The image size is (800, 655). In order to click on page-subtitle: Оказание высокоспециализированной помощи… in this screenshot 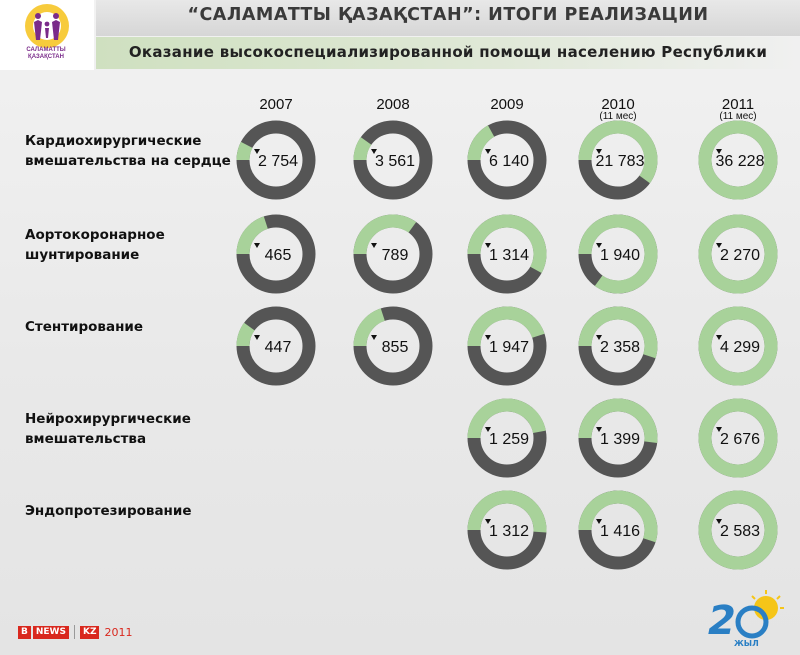, I will do `click(448, 52)`.